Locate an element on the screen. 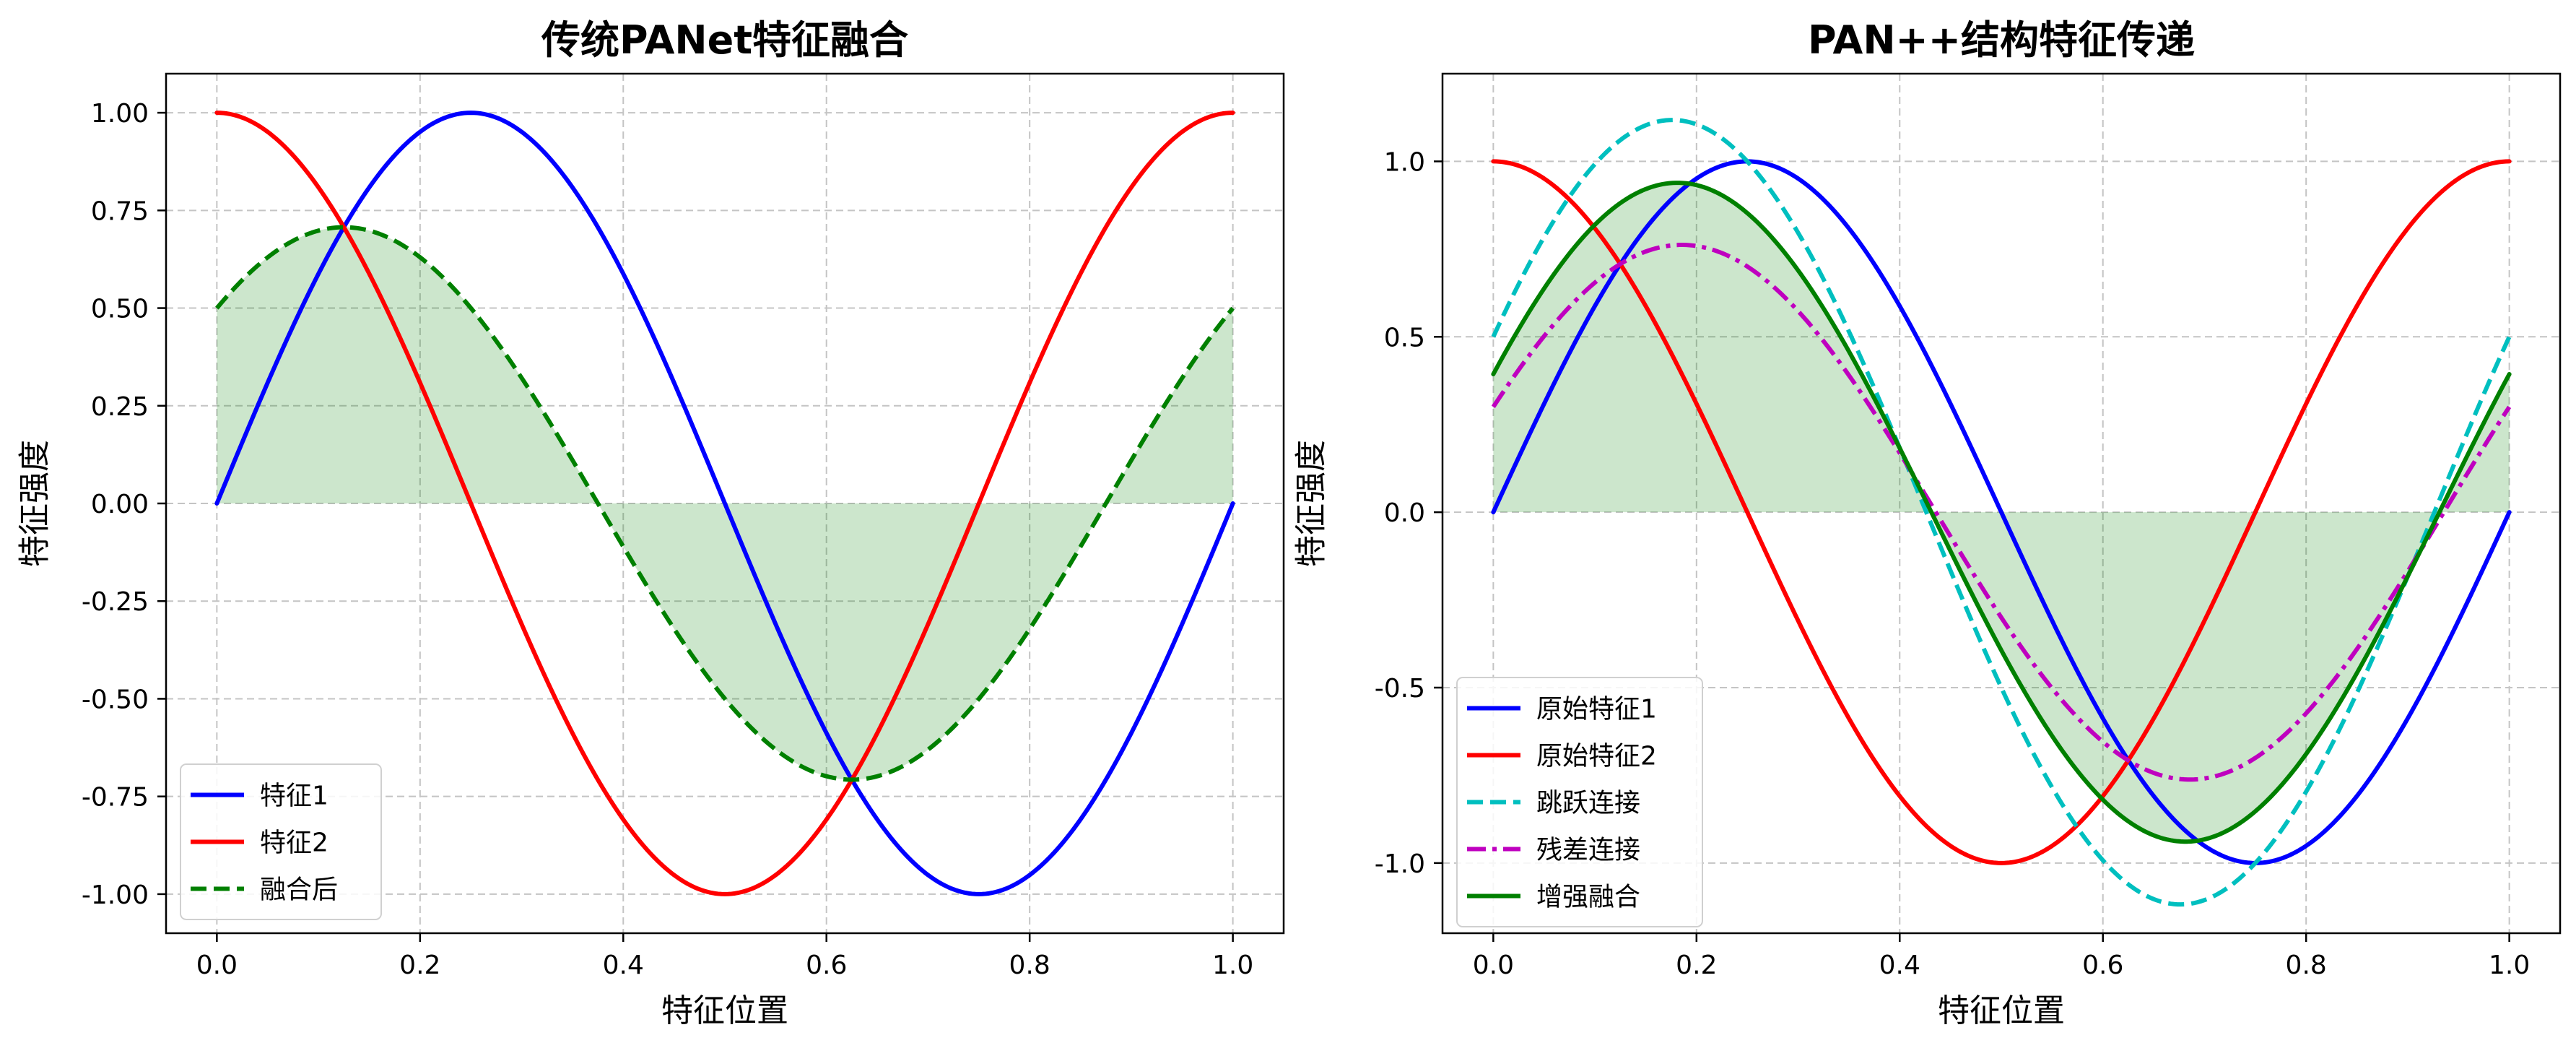 The height and width of the screenshot is (1056, 2576). panel-2-legend-label-3: 跳跃连接 is located at coordinates (1588, 803).